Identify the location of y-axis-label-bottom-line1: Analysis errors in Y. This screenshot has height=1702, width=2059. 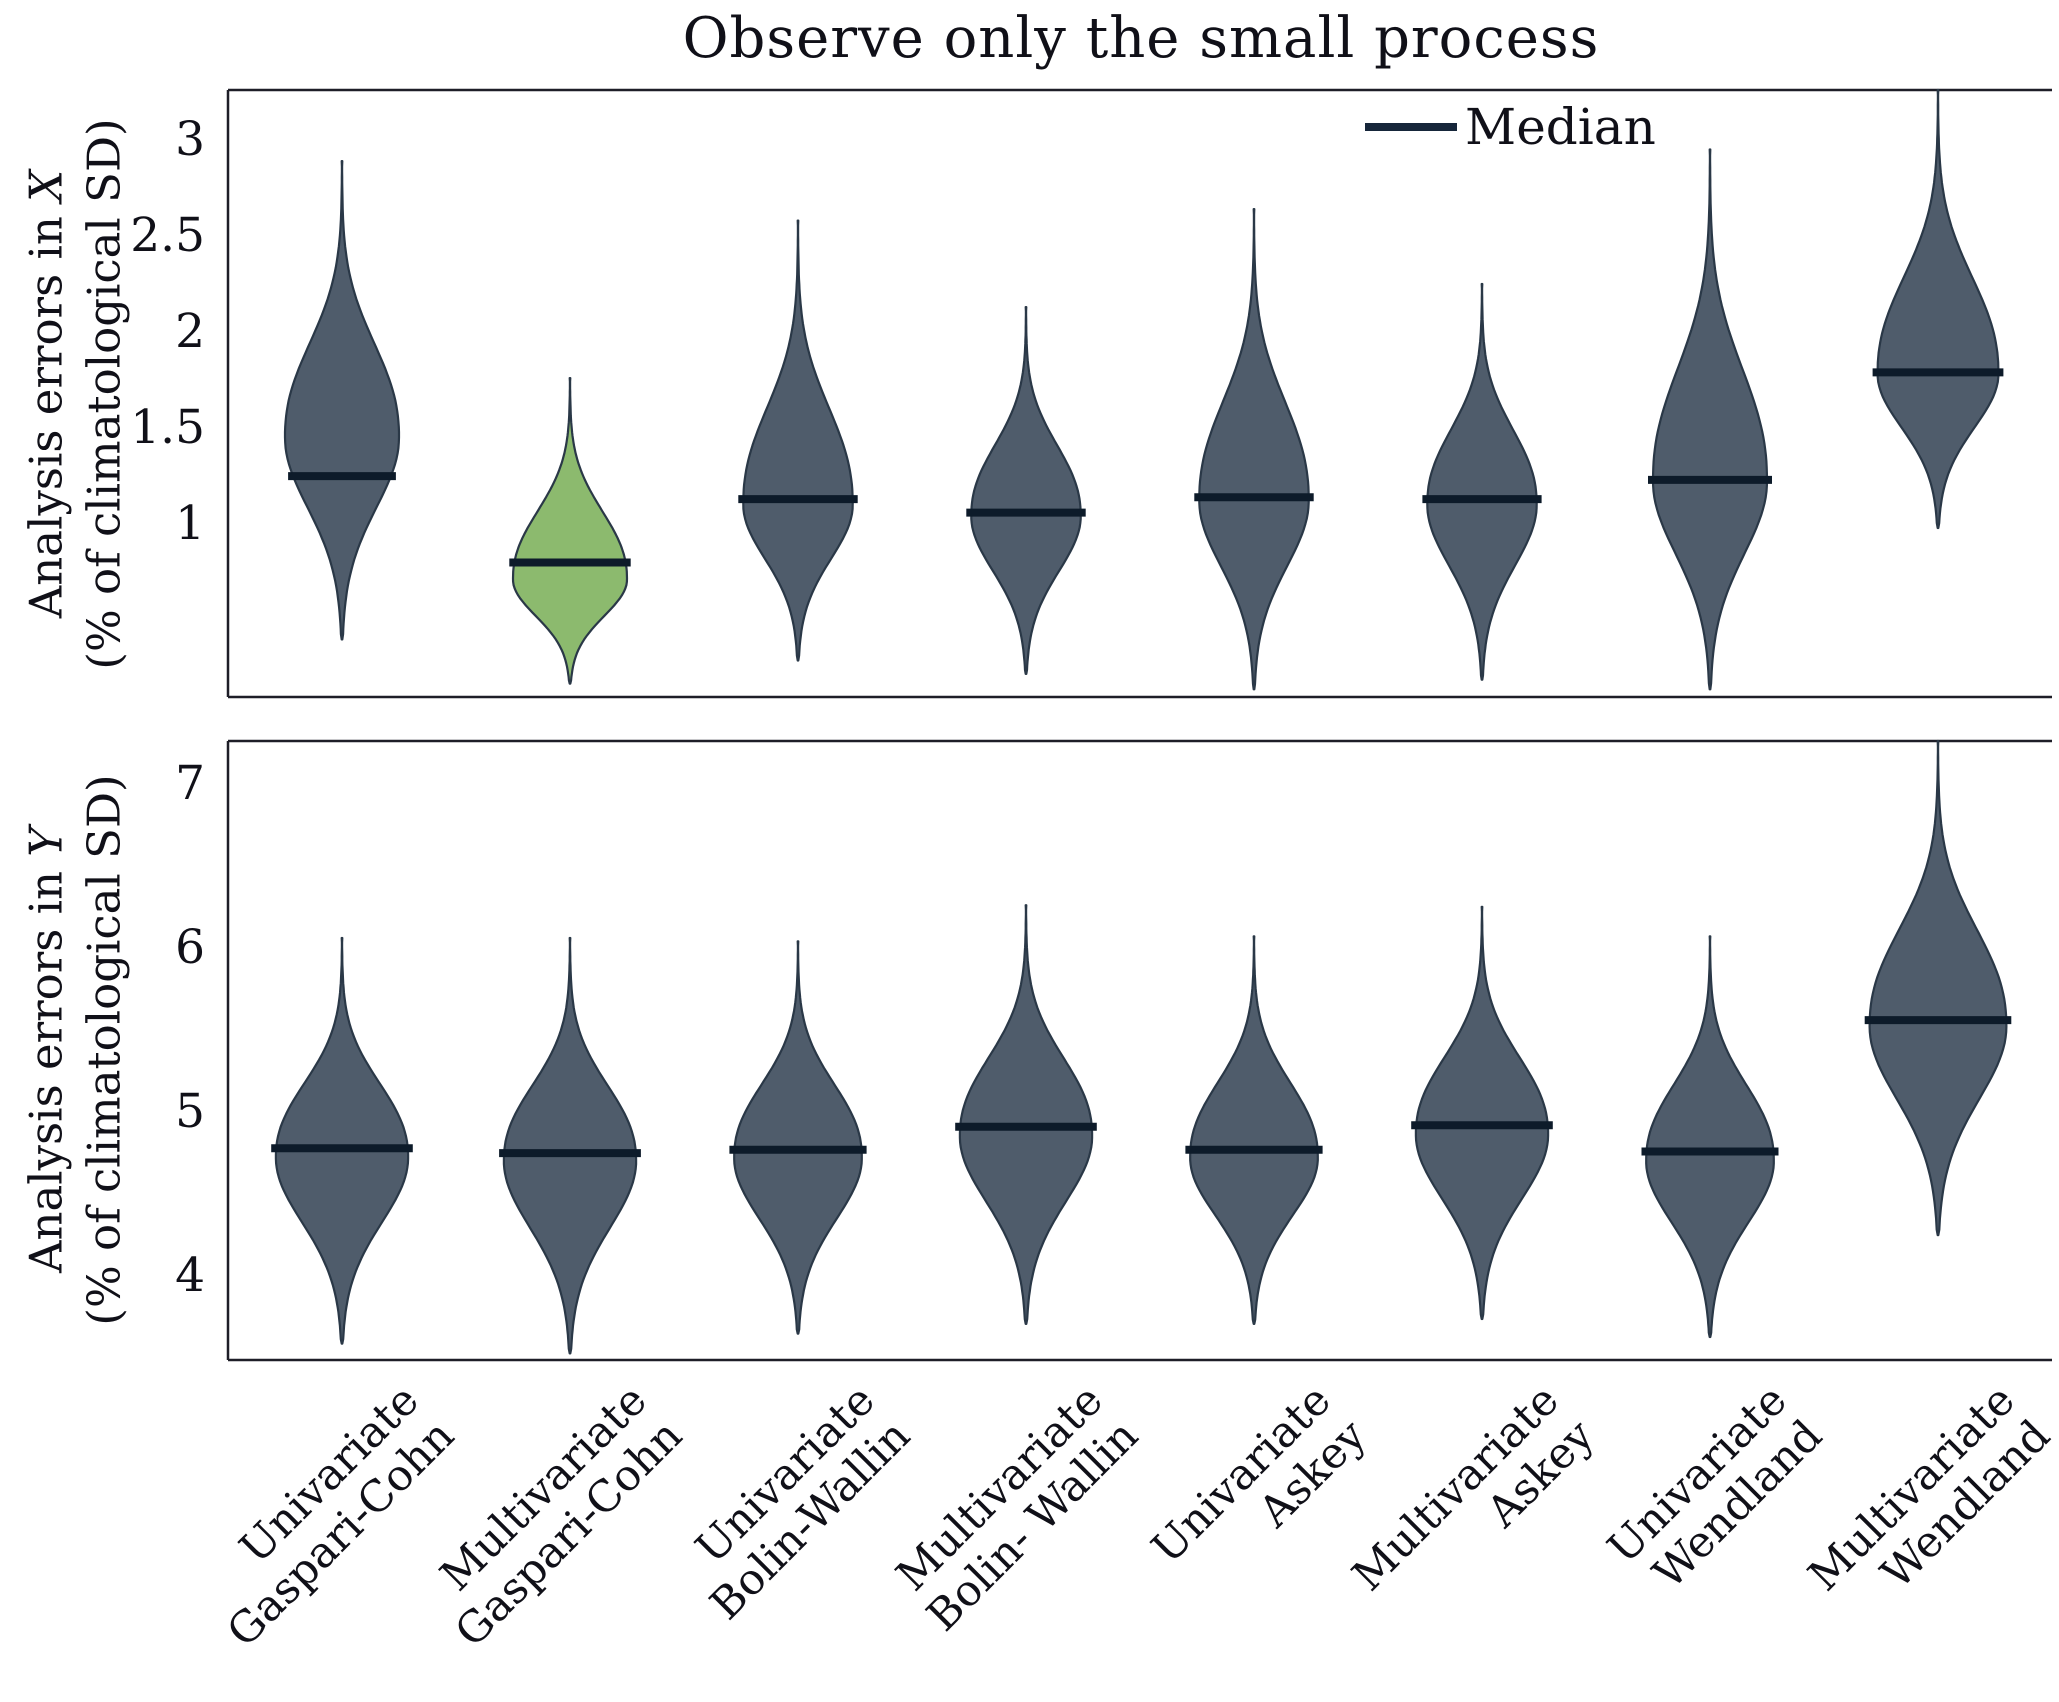
(46, 1050).